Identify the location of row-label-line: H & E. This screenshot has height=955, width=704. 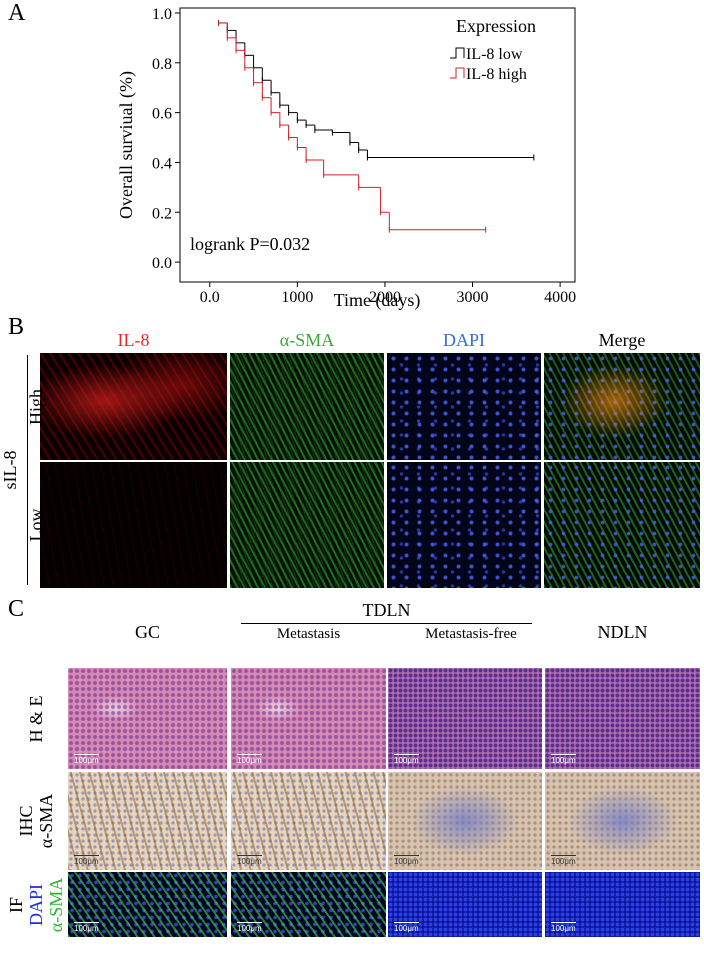
(36, 718).